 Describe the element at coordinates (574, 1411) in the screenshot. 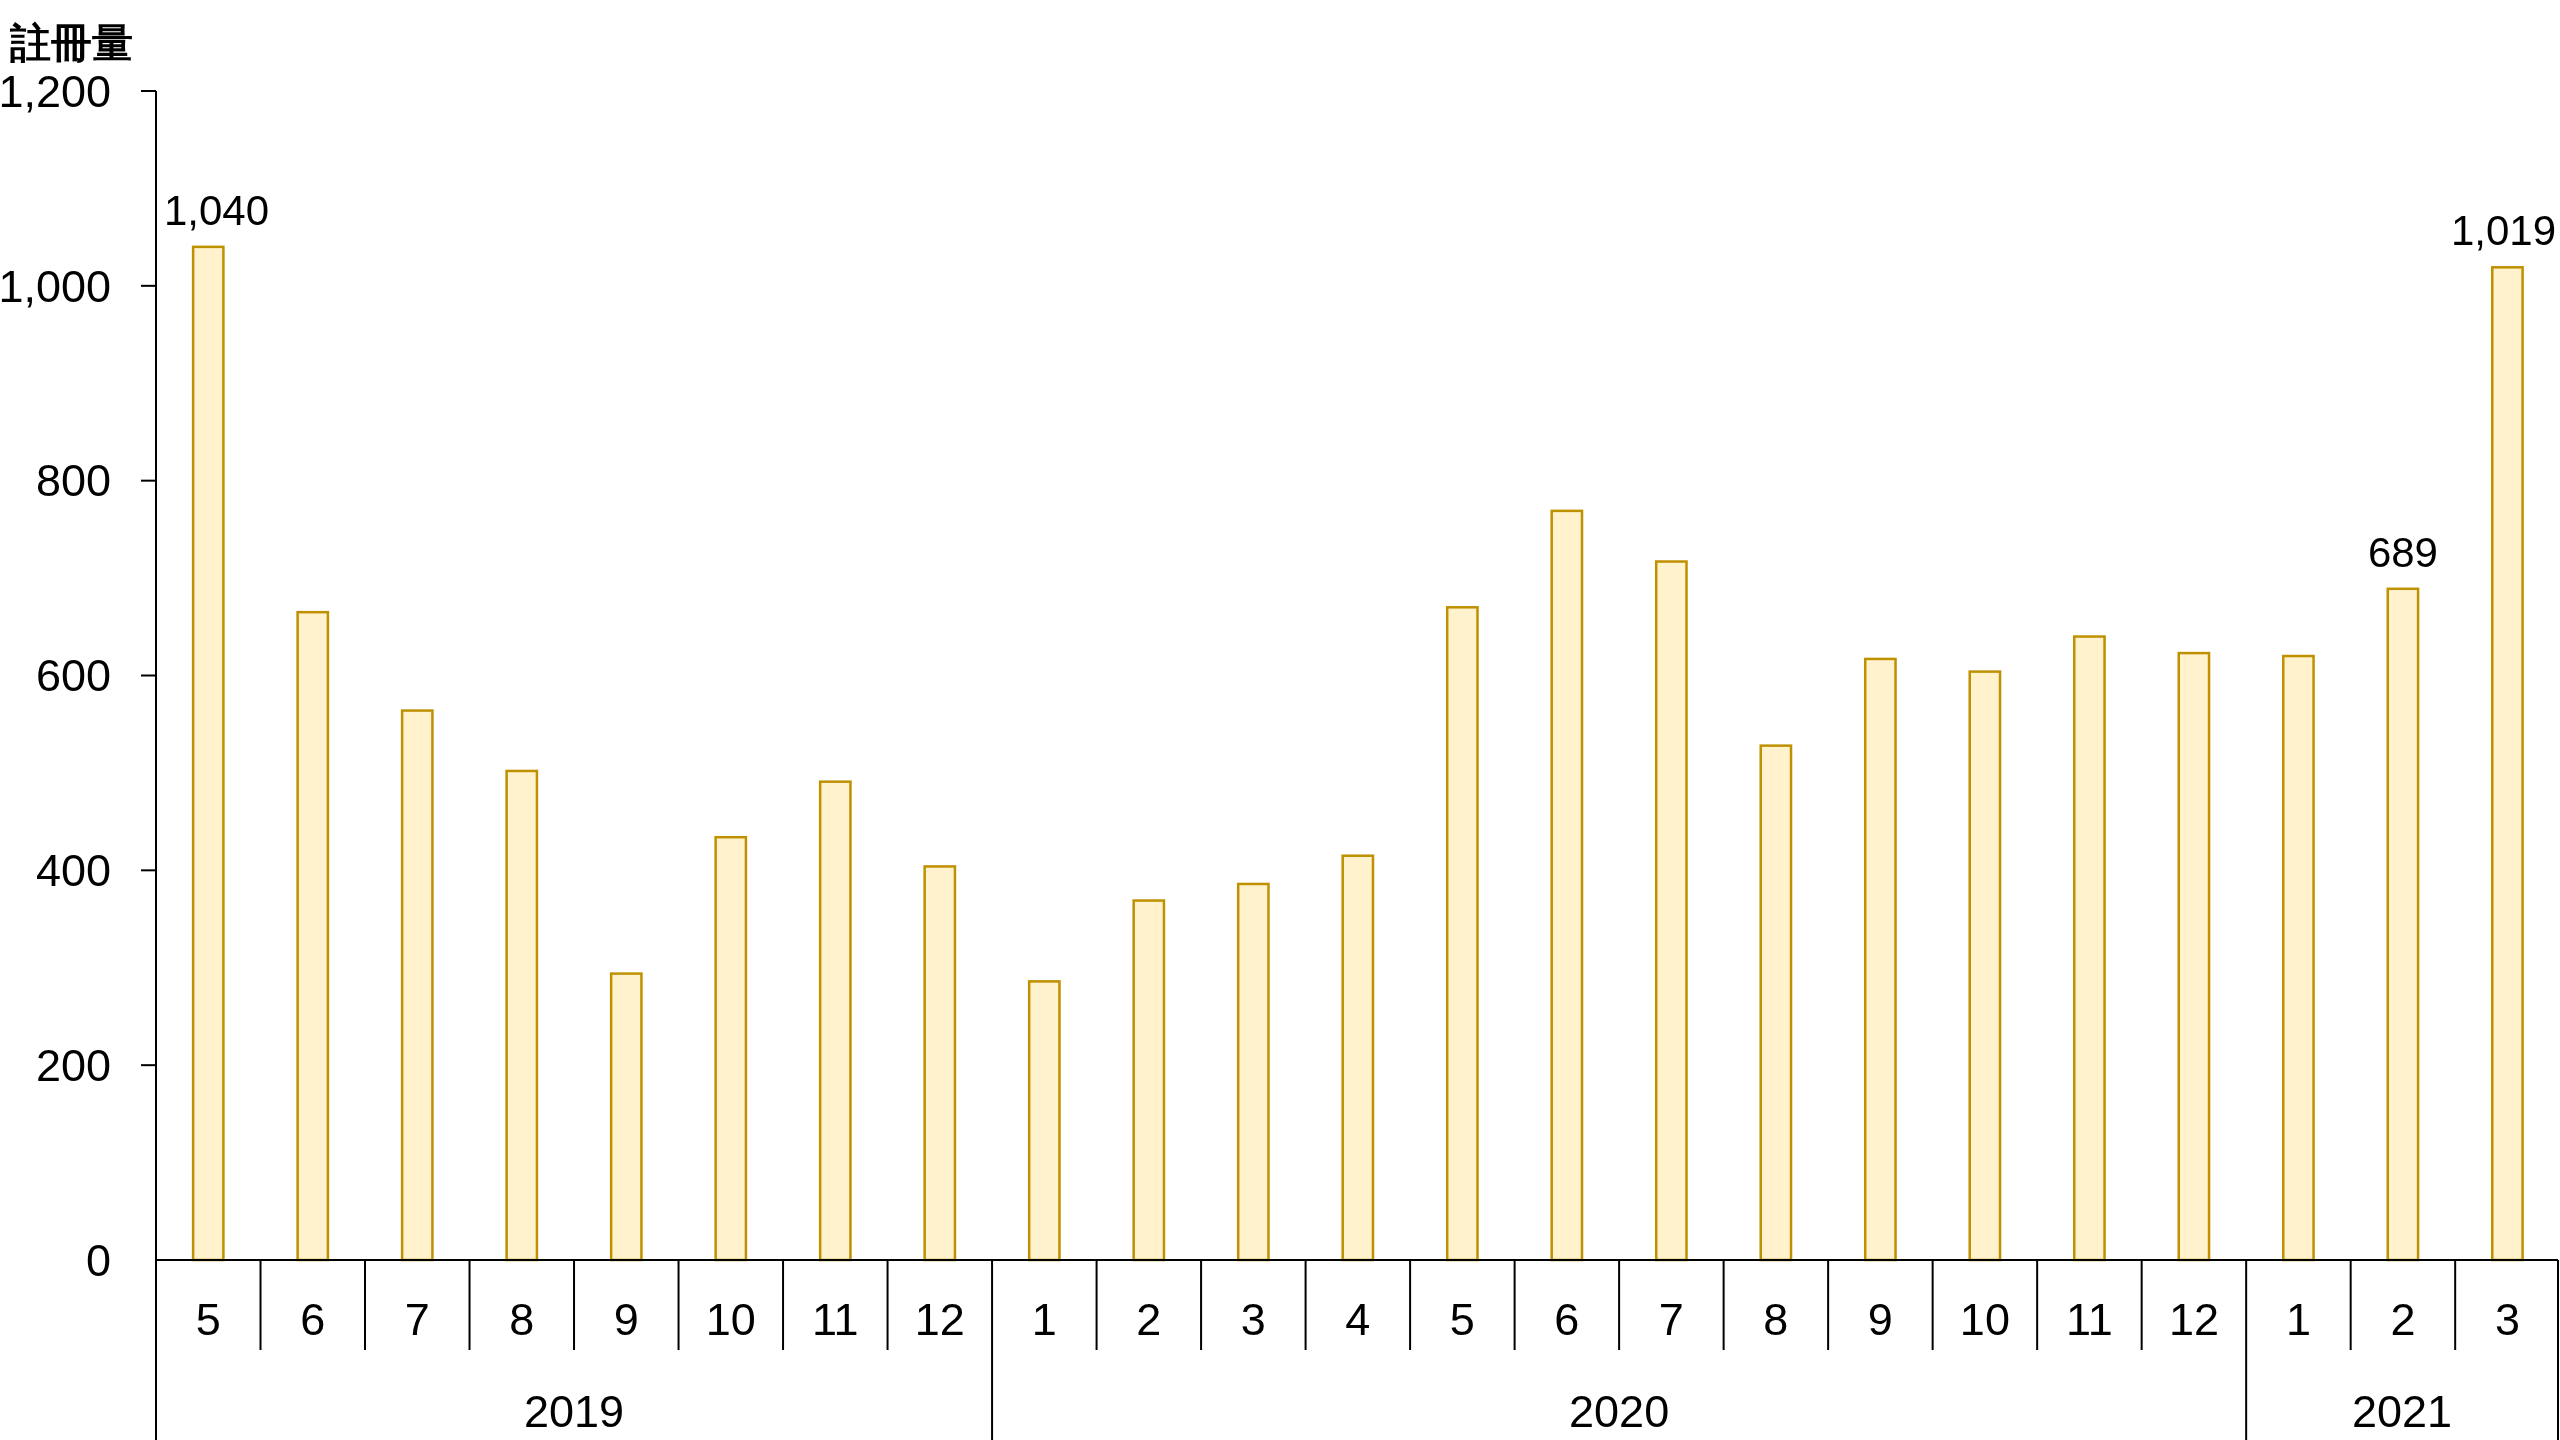

I see `text: 2019` at that location.